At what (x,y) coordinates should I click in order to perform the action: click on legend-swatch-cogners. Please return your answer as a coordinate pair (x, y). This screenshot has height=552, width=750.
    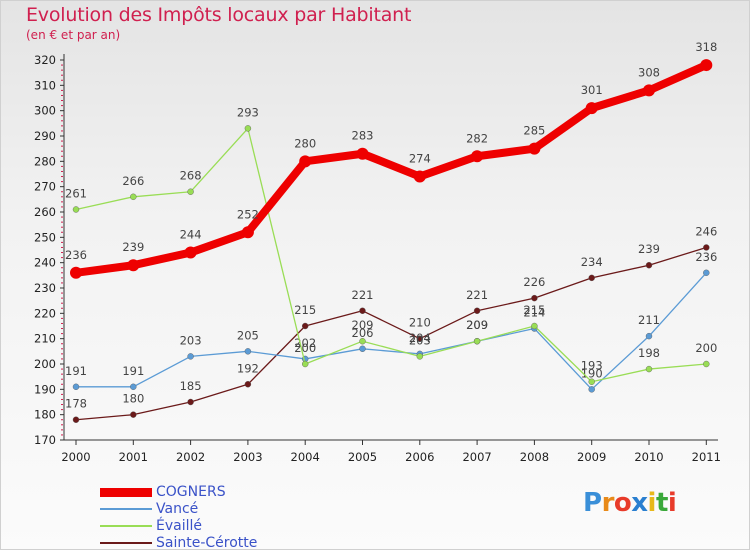
    Looking at the image, I should click on (126, 492).